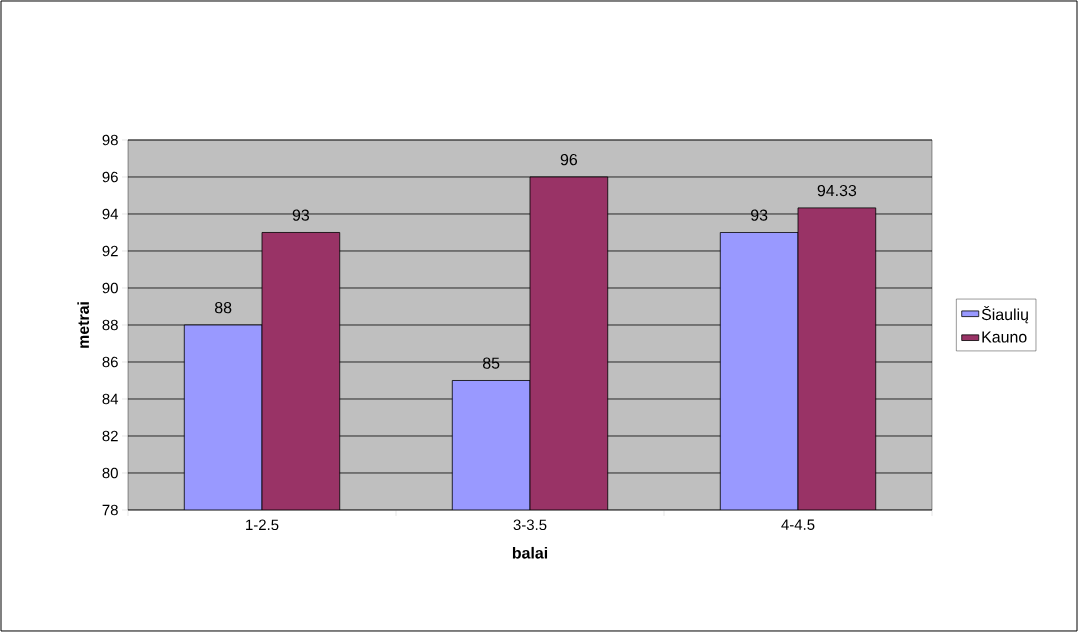 The image size is (1078, 632). I want to click on data-label: 96, so click(569, 159).